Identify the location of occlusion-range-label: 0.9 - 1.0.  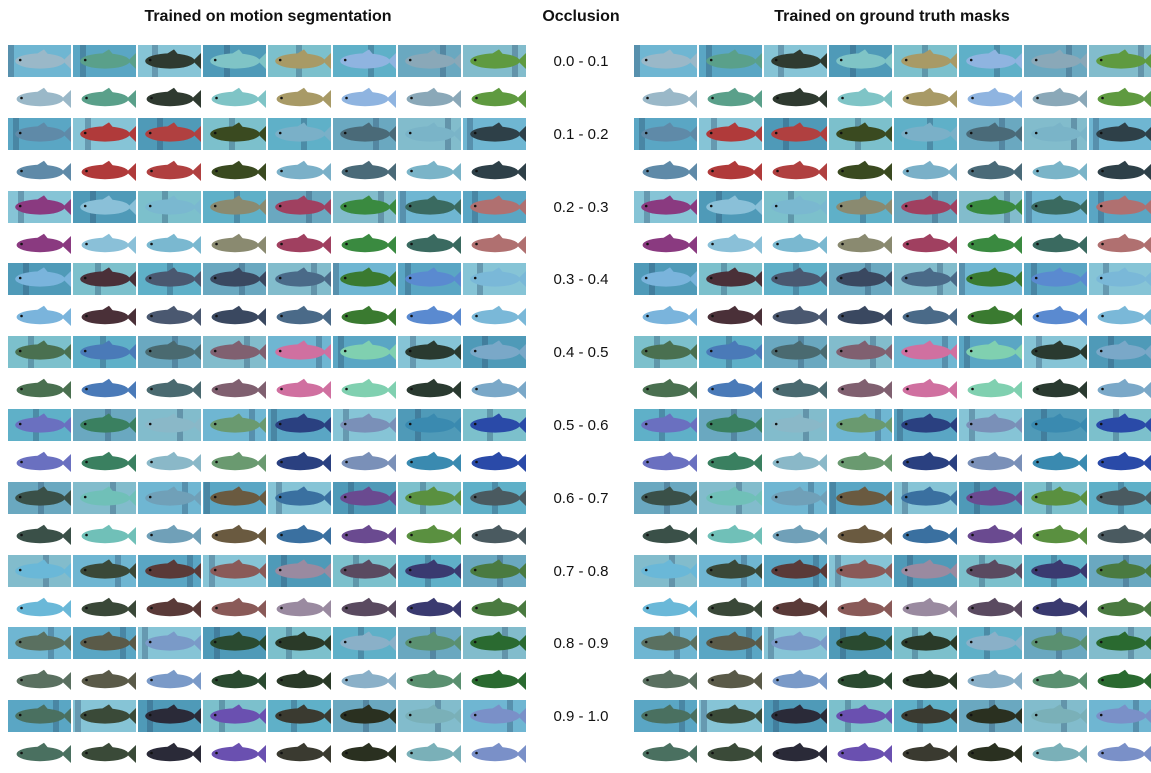
(581, 716).